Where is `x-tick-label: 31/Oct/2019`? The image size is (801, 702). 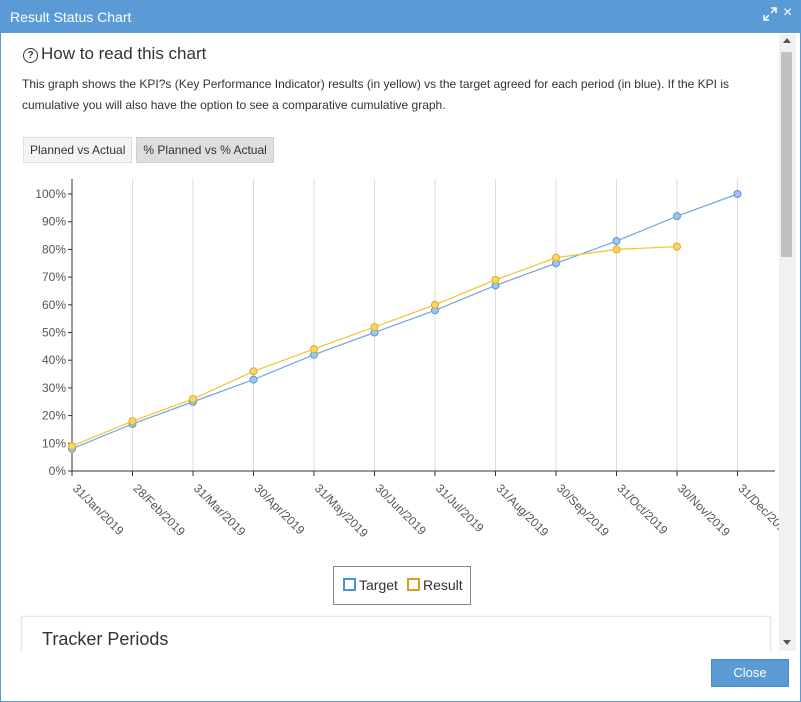 x-tick-label: 31/Oct/2019 is located at coordinates (642, 509).